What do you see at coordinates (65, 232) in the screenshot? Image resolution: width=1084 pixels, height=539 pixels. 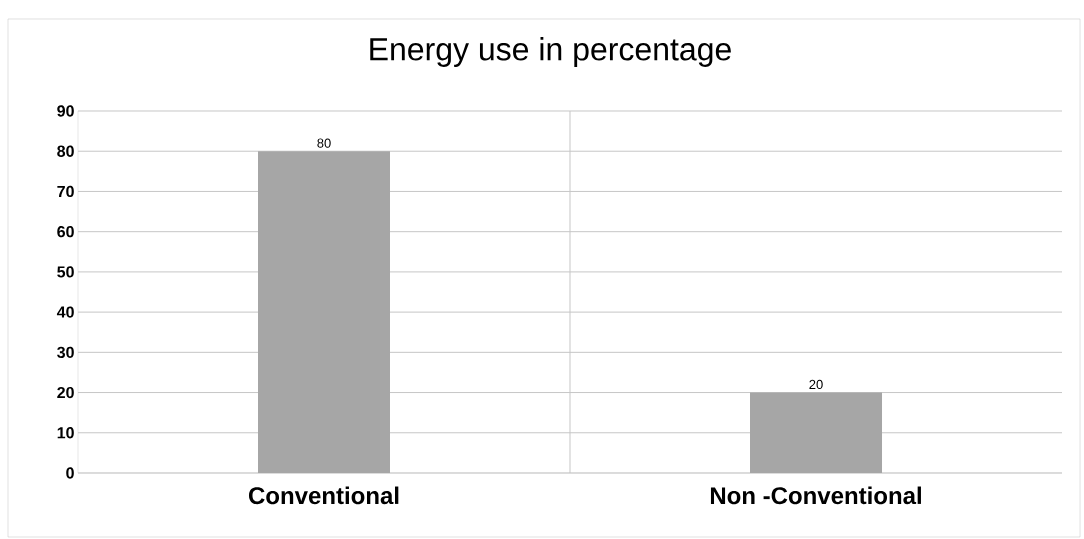 I see `y-tick-label: 60` at bounding box center [65, 232].